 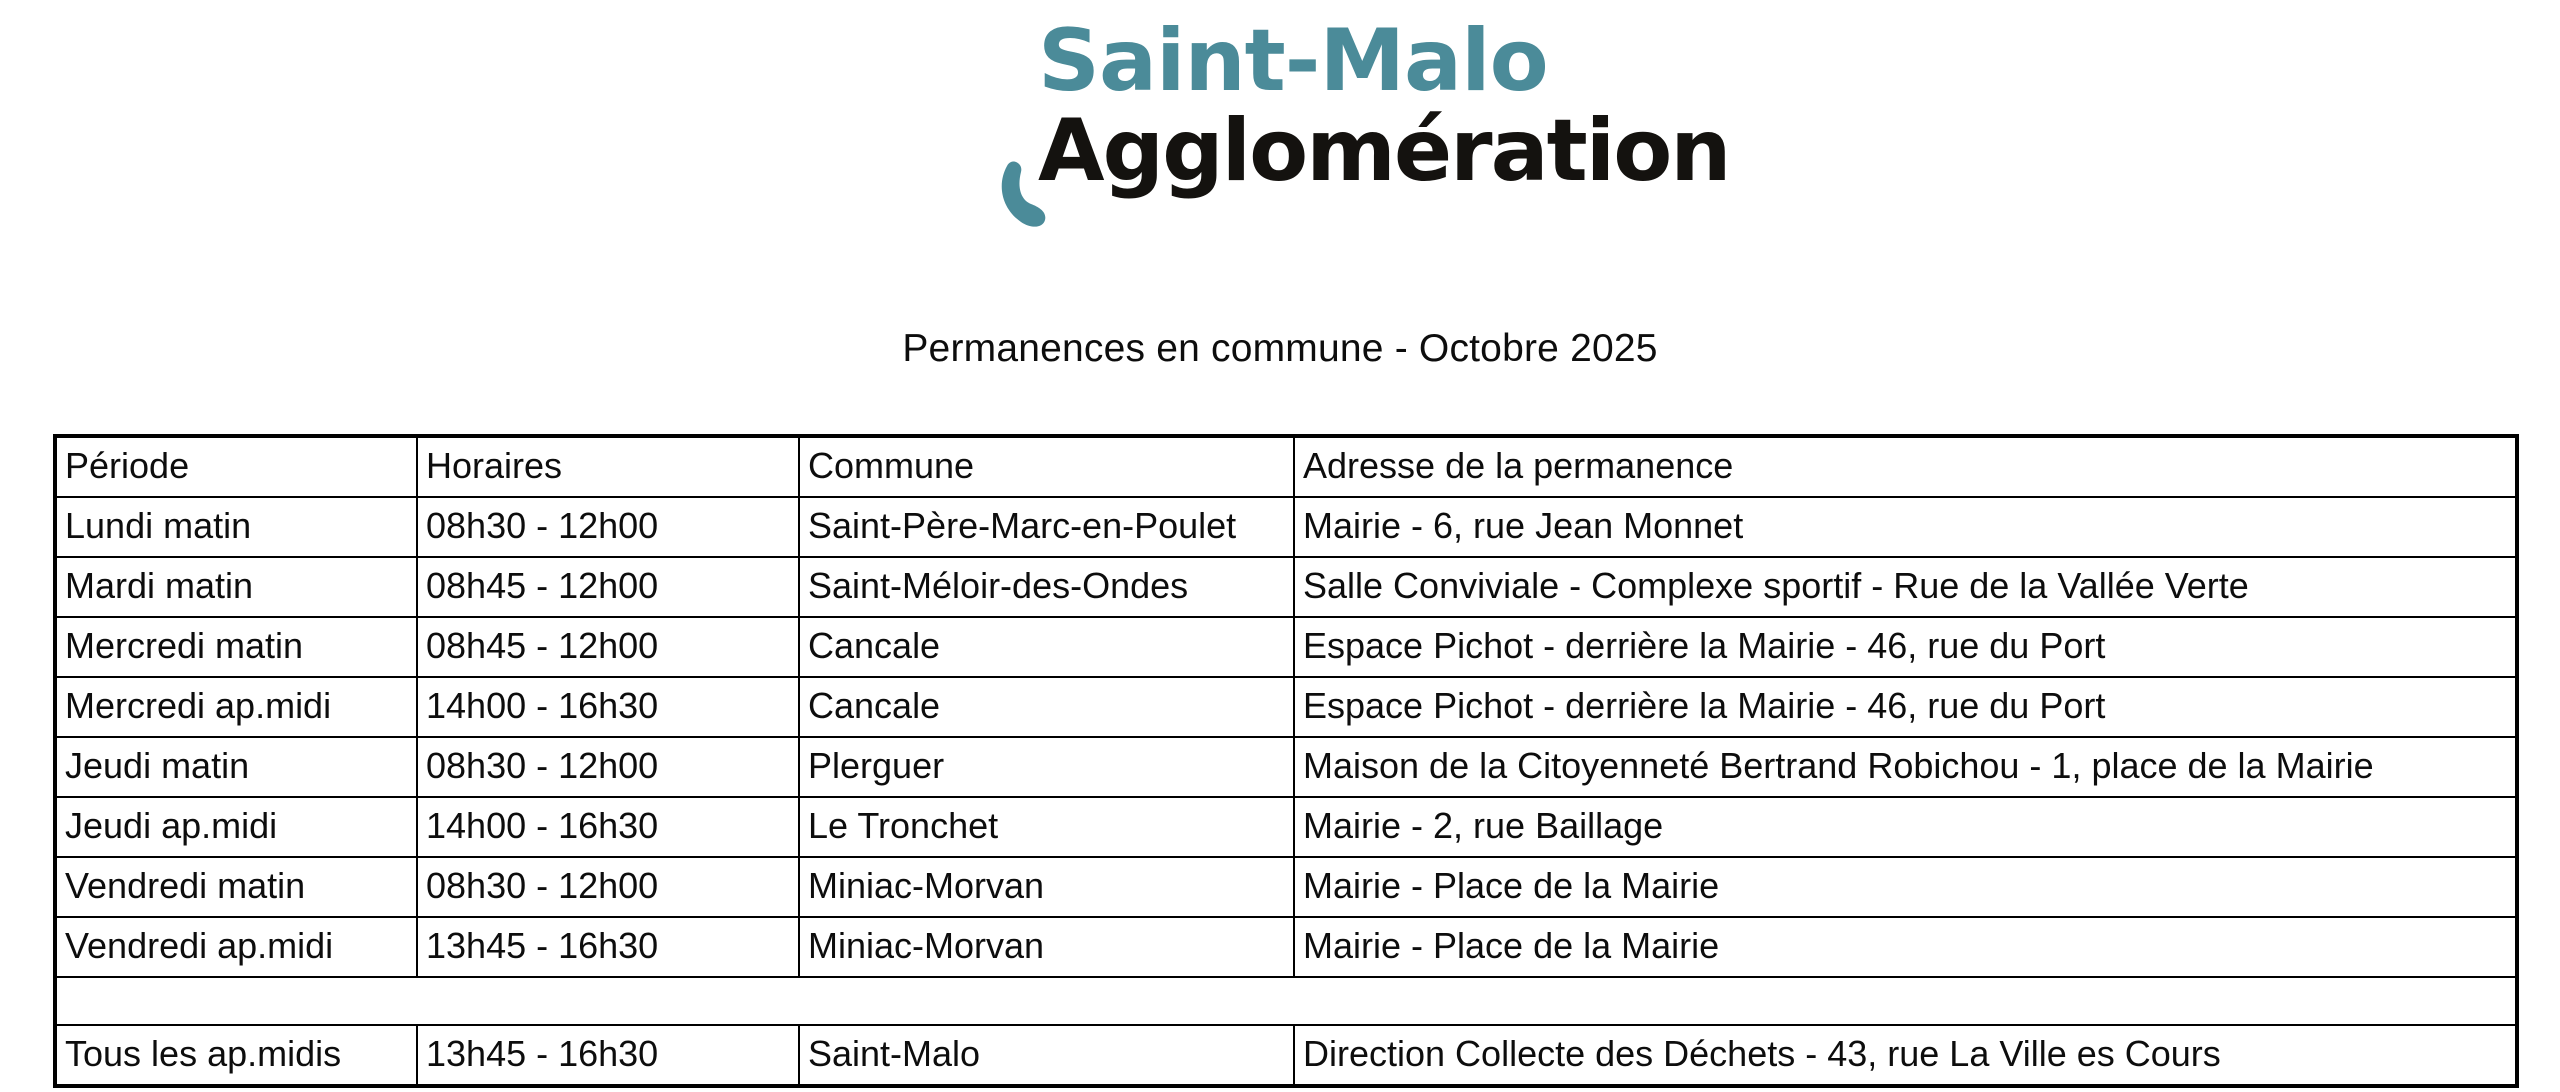 I want to click on cell-adresse: Mairie - 2, rue Baillage, so click(x=1905, y=827).